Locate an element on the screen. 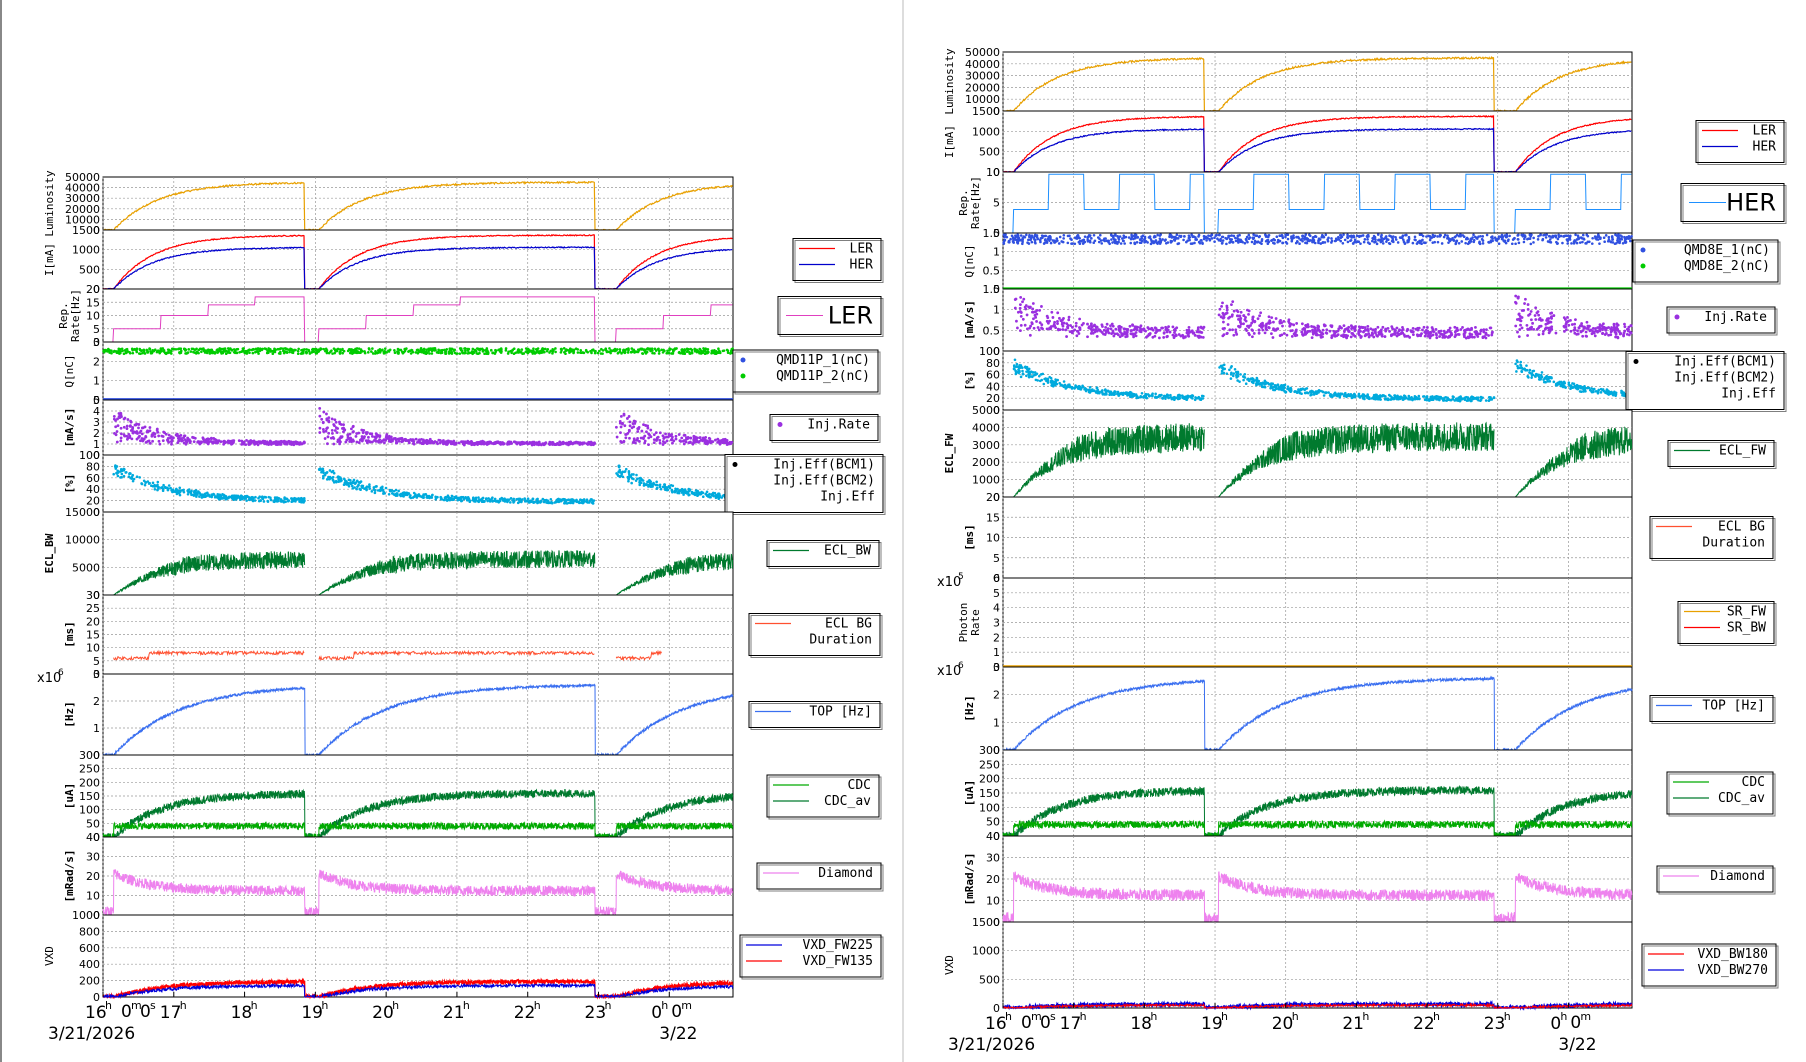  her-current-line is located at coordinates (1317, 150).